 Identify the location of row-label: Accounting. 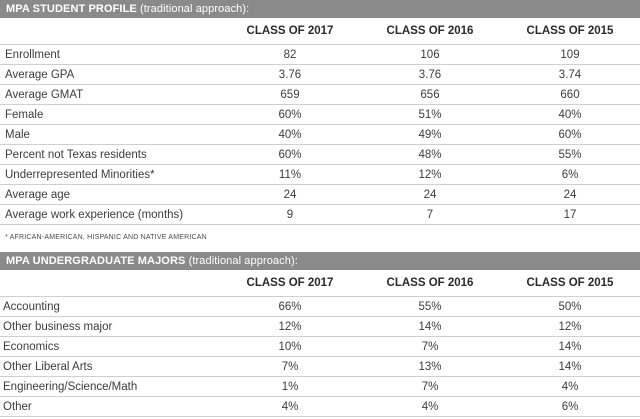
(110, 306).